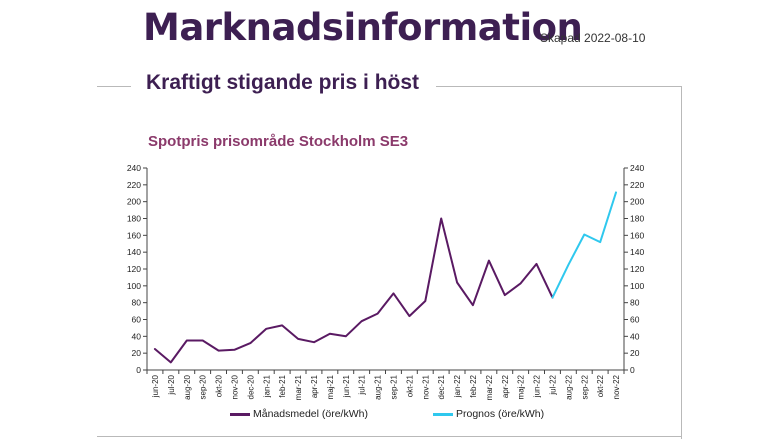 This screenshot has width=780, height=439. What do you see at coordinates (134, 269) in the screenshot?
I see `y-tick-label-left: 120` at bounding box center [134, 269].